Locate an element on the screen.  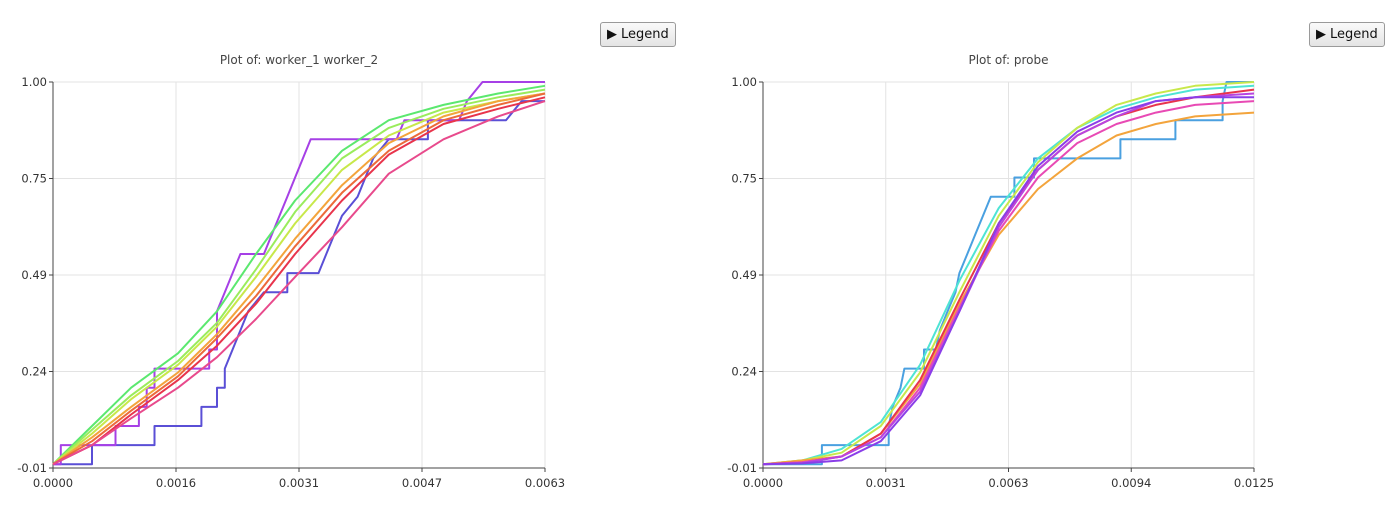
x-tick-label: 0.0094 is located at coordinates (1131, 483).